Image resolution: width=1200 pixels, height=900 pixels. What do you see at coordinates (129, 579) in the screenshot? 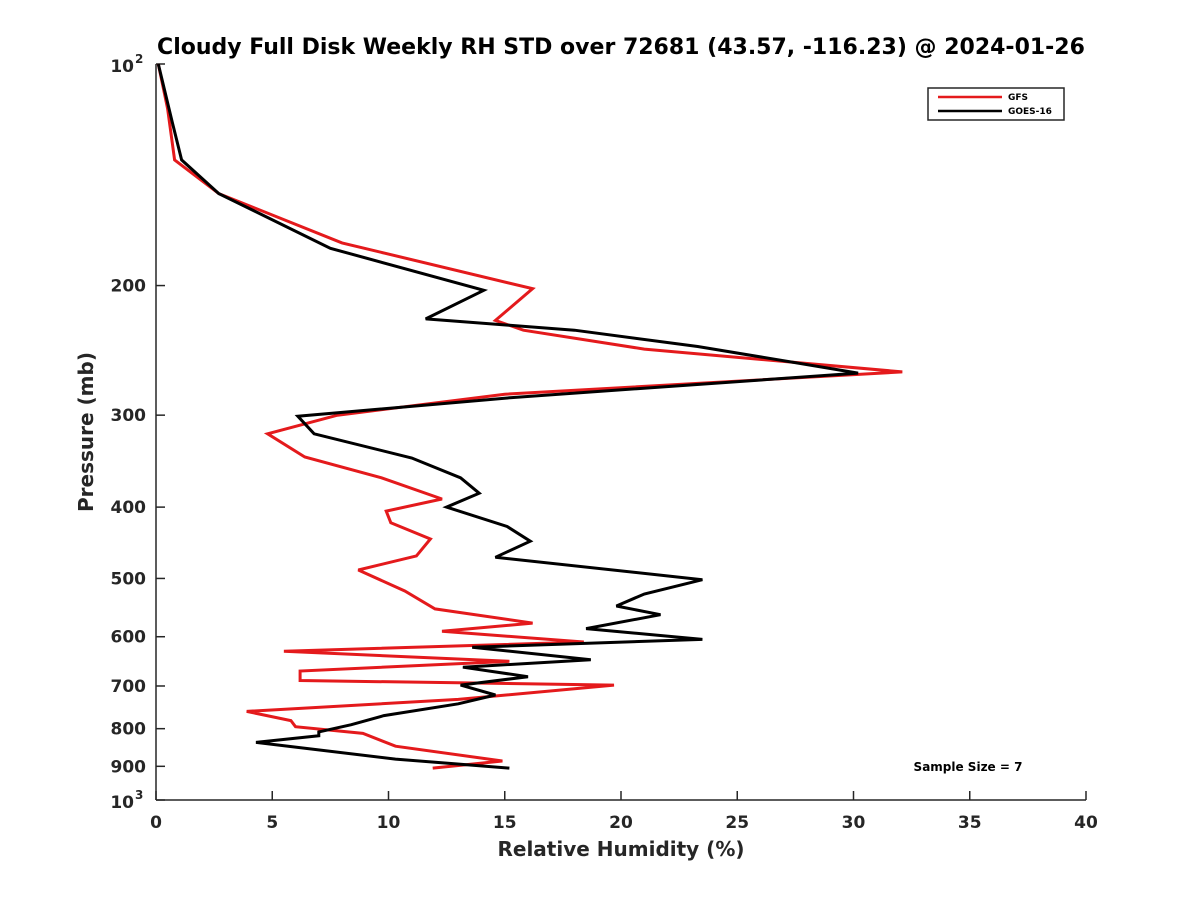
I see `y-tick-label: 500` at bounding box center [129, 579].